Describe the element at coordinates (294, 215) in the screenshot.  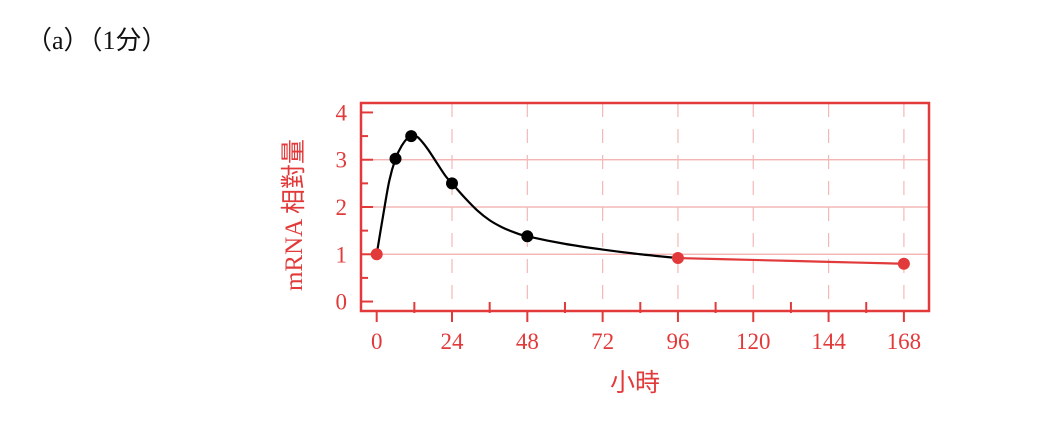
I see `y-axis-label: mRNA 相對量` at that location.